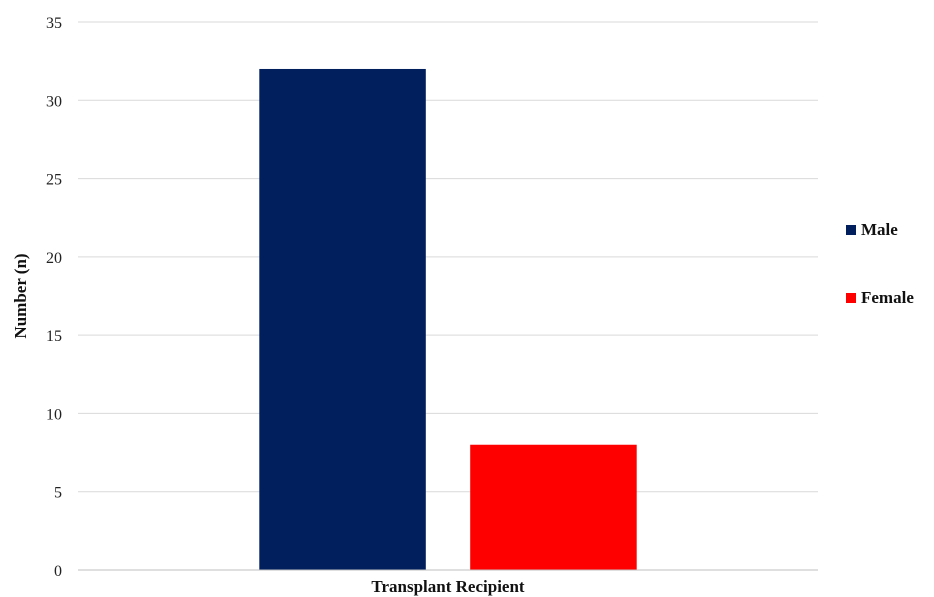  I want to click on y-axis-ticks: 0 5 10 15 20 25 30 35, so click(54, 297).